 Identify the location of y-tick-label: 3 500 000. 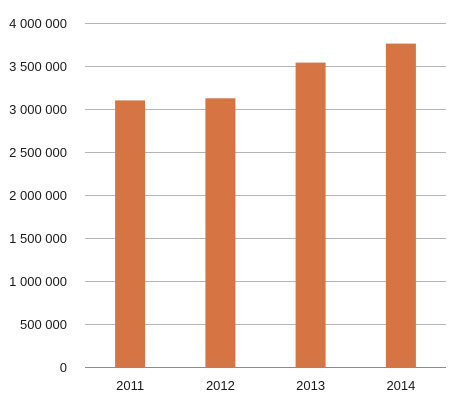
(38, 66).